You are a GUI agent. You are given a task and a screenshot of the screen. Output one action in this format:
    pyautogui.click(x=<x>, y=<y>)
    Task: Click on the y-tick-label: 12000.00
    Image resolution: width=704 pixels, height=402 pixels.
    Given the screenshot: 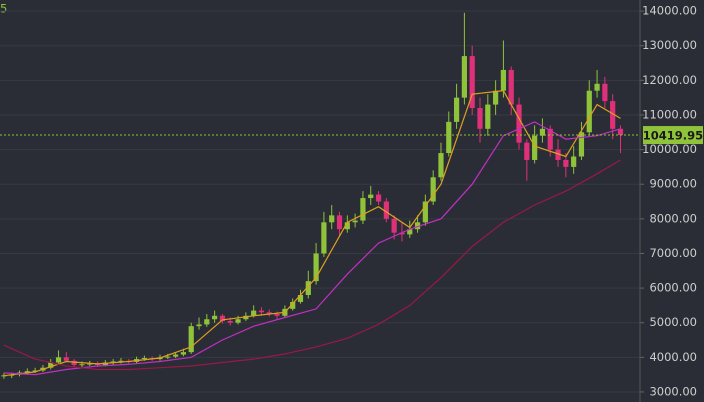 What is the action you would take?
    pyautogui.click(x=669, y=80)
    